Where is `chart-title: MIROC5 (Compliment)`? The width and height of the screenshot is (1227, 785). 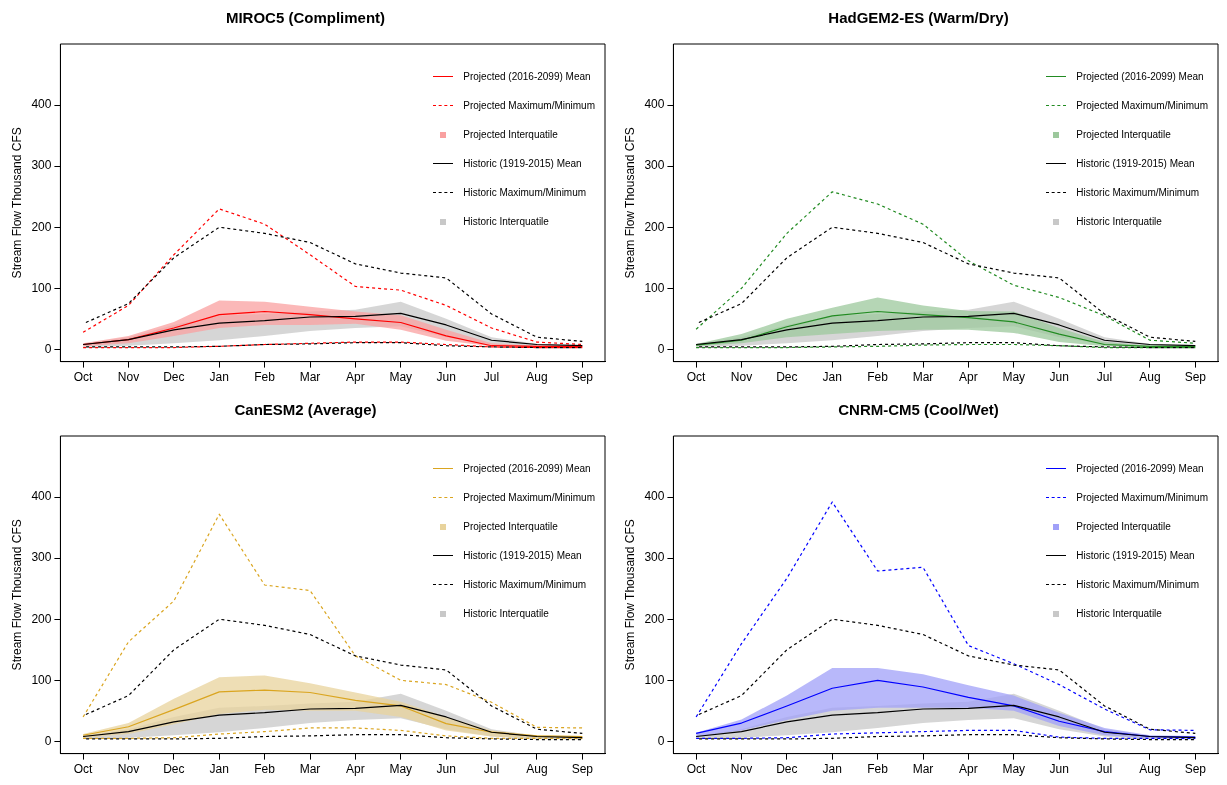
chart-title: MIROC5 (Compliment) is located at coordinates (305, 18).